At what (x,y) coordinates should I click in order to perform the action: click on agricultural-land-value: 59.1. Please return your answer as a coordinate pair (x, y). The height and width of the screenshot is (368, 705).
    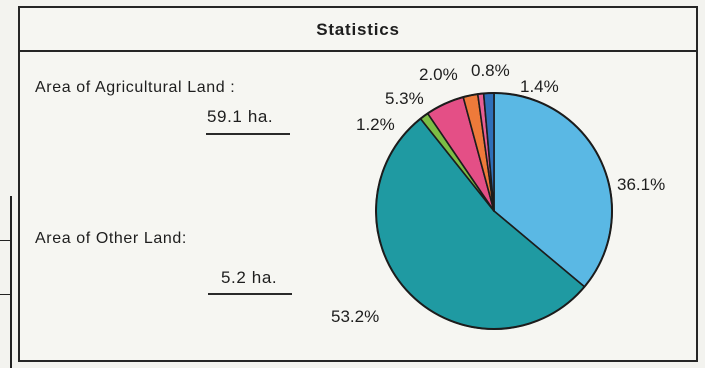
    Looking at the image, I should click on (225, 116).